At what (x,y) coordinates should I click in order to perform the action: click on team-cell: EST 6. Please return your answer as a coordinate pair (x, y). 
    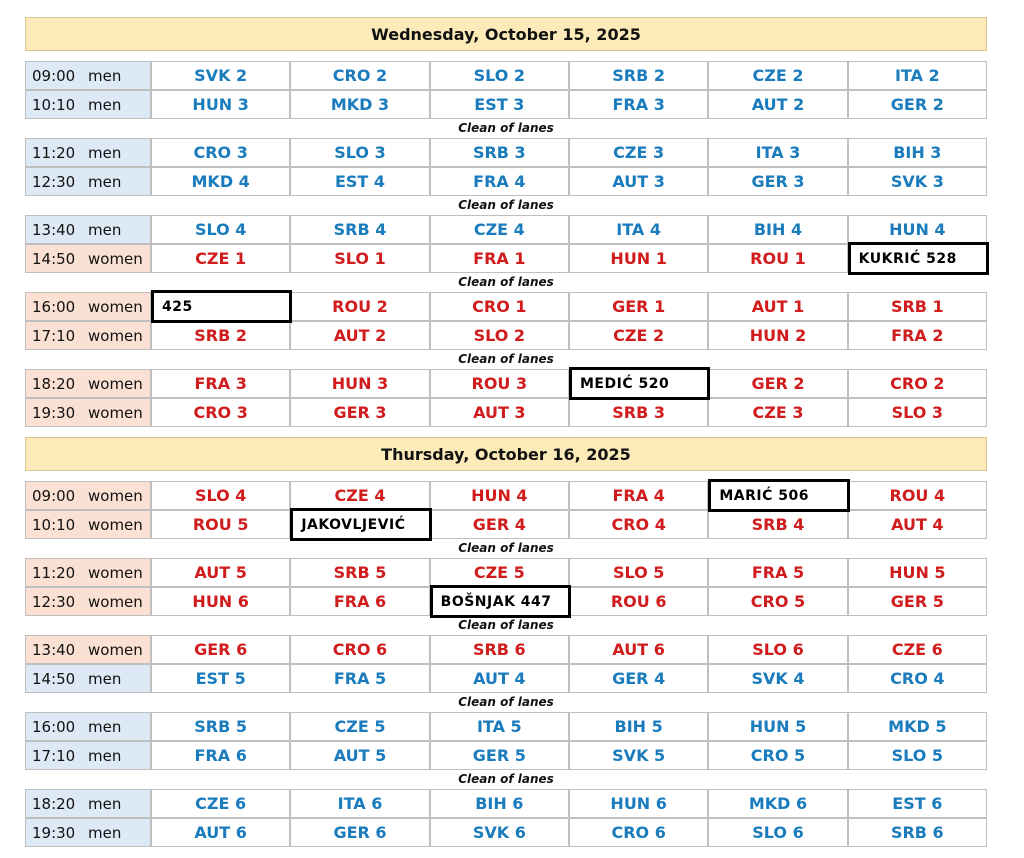
    Looking at the image, I should click on (917, 803).